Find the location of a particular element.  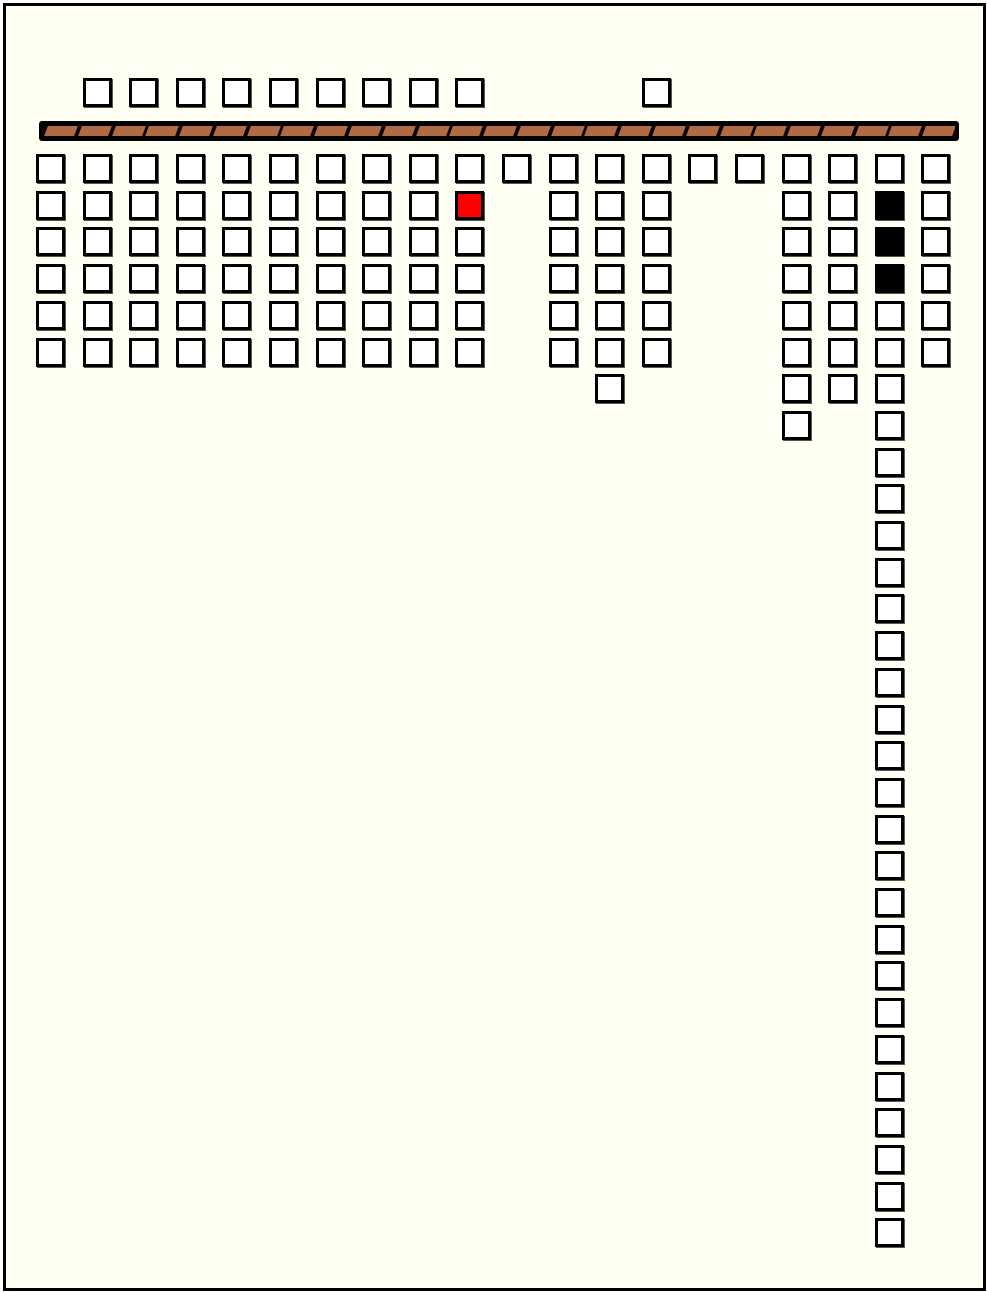

cell-red is located at coordinates (470, 205).